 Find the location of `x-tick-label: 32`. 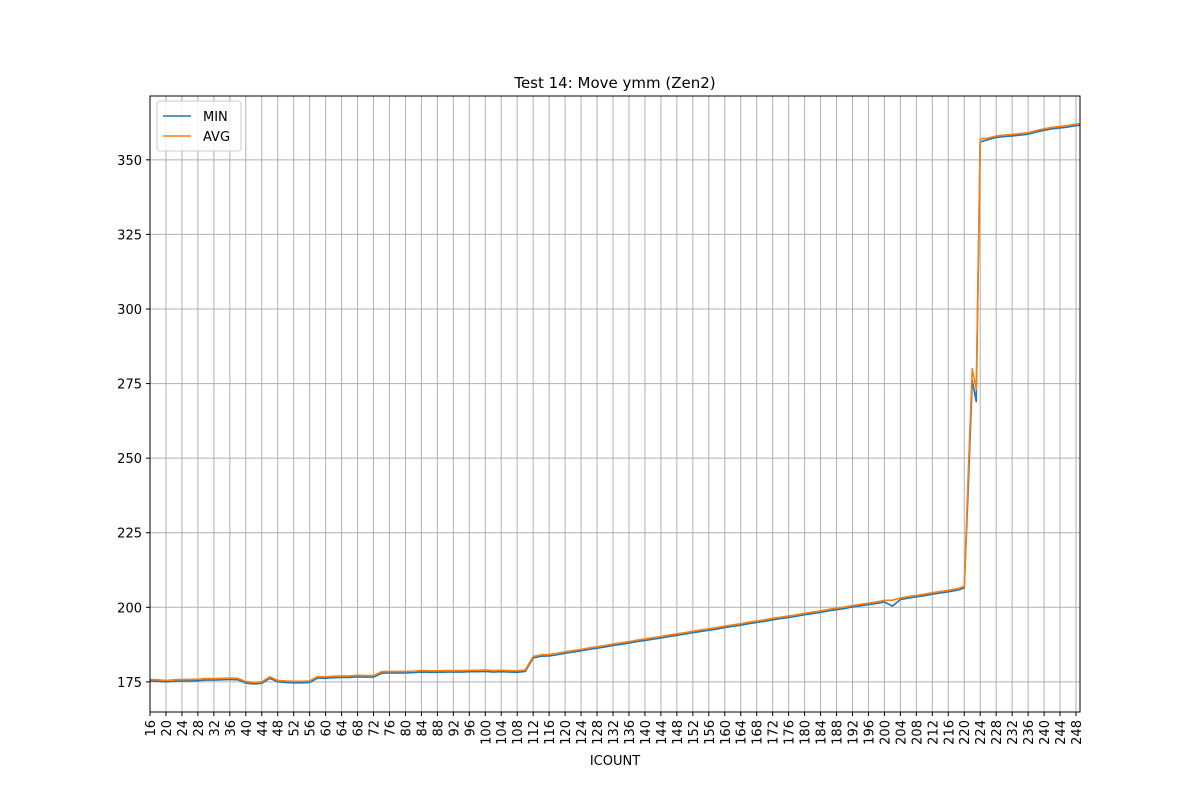

x-tick-label: 32 is located at coordinates (215, 728).